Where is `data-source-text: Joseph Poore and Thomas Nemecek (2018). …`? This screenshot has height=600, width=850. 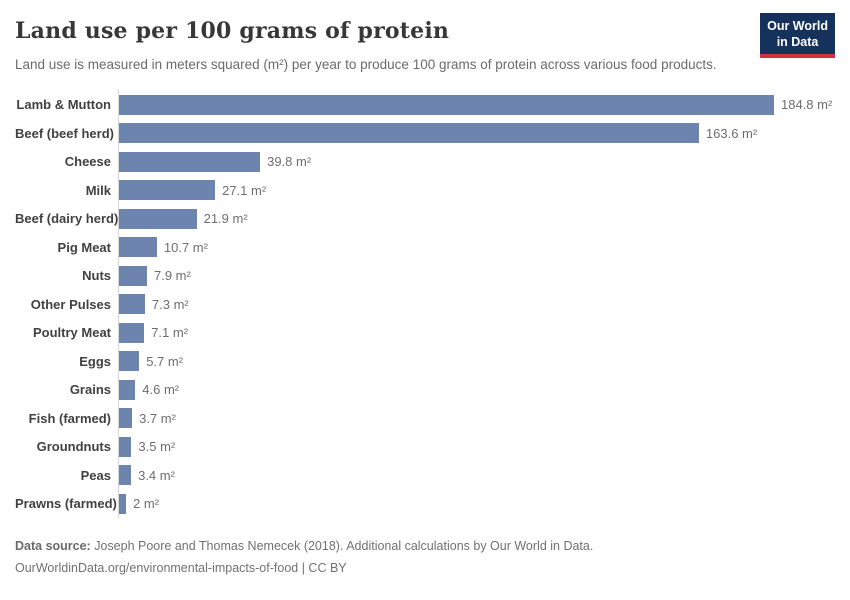 data-source-text: Joseph Poore and Thomas Nemecek (2018). … is located at coordinates (342, 545).